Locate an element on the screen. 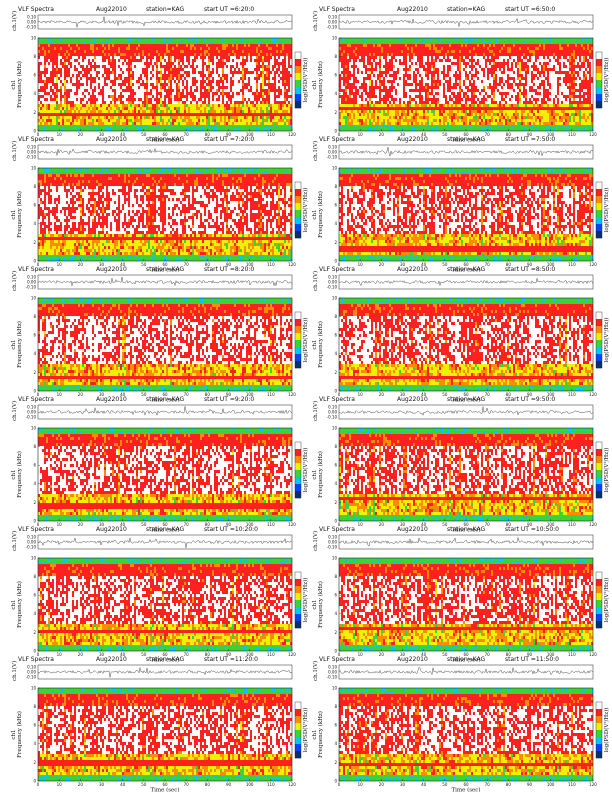 This screenshot has height=792, width=612. x-tick-label: 60 is located at coordinates (165, 134).